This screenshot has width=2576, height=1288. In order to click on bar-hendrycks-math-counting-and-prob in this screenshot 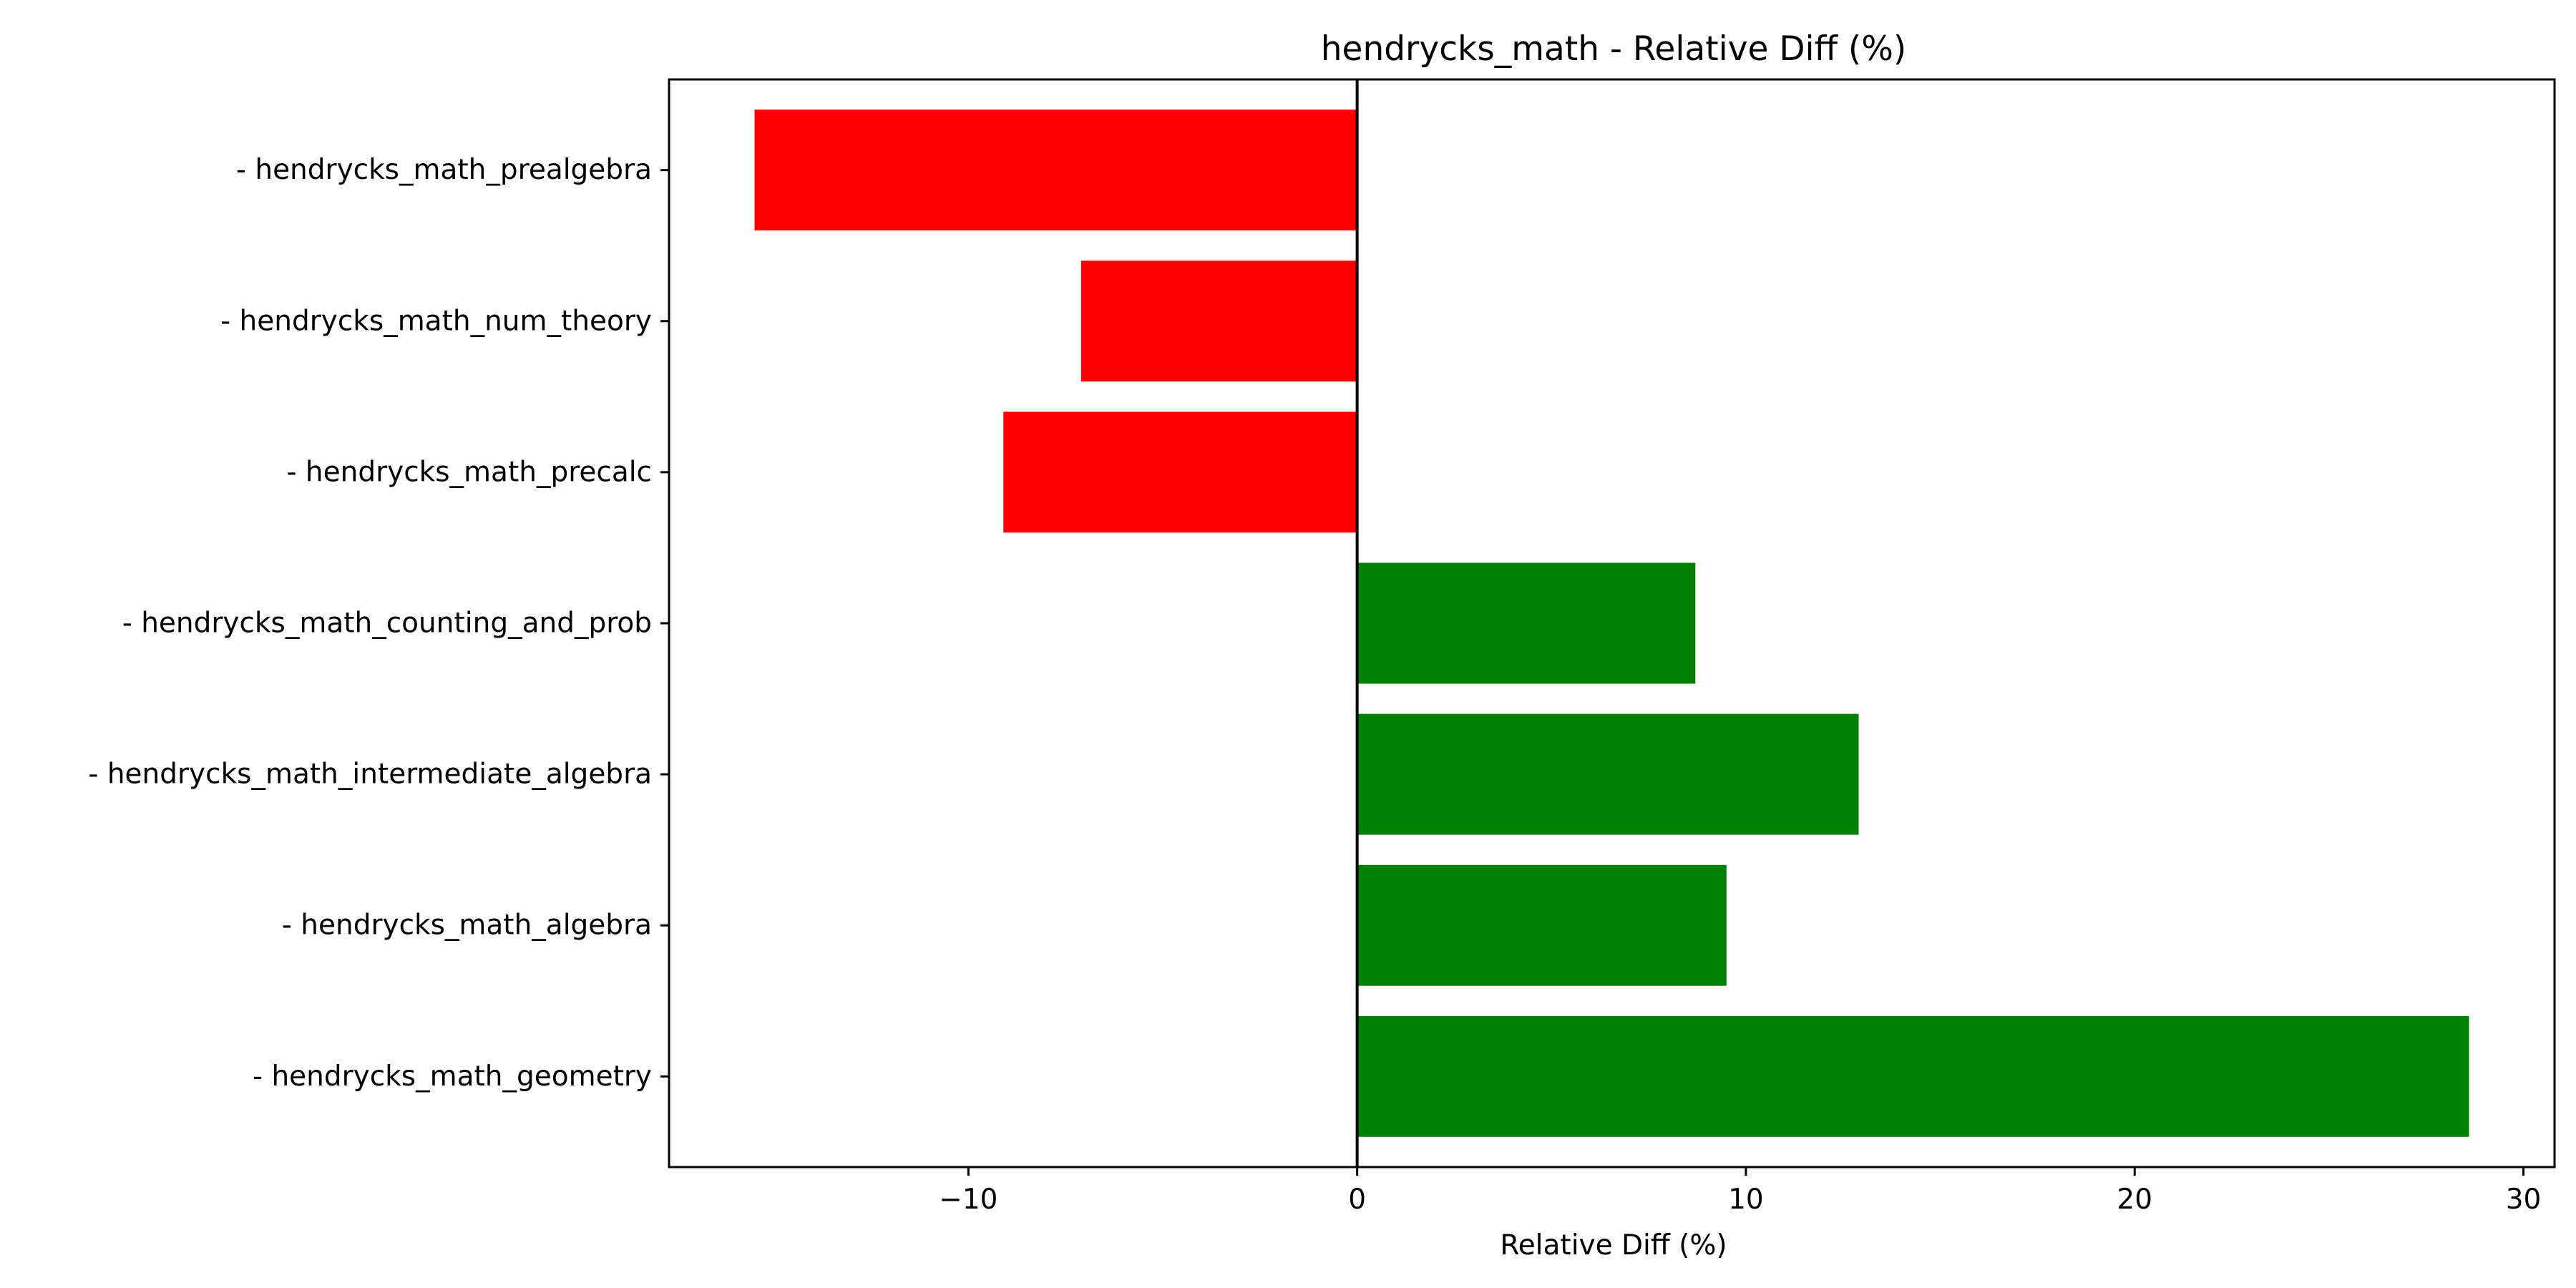, I will do `click(1526, 623)`.